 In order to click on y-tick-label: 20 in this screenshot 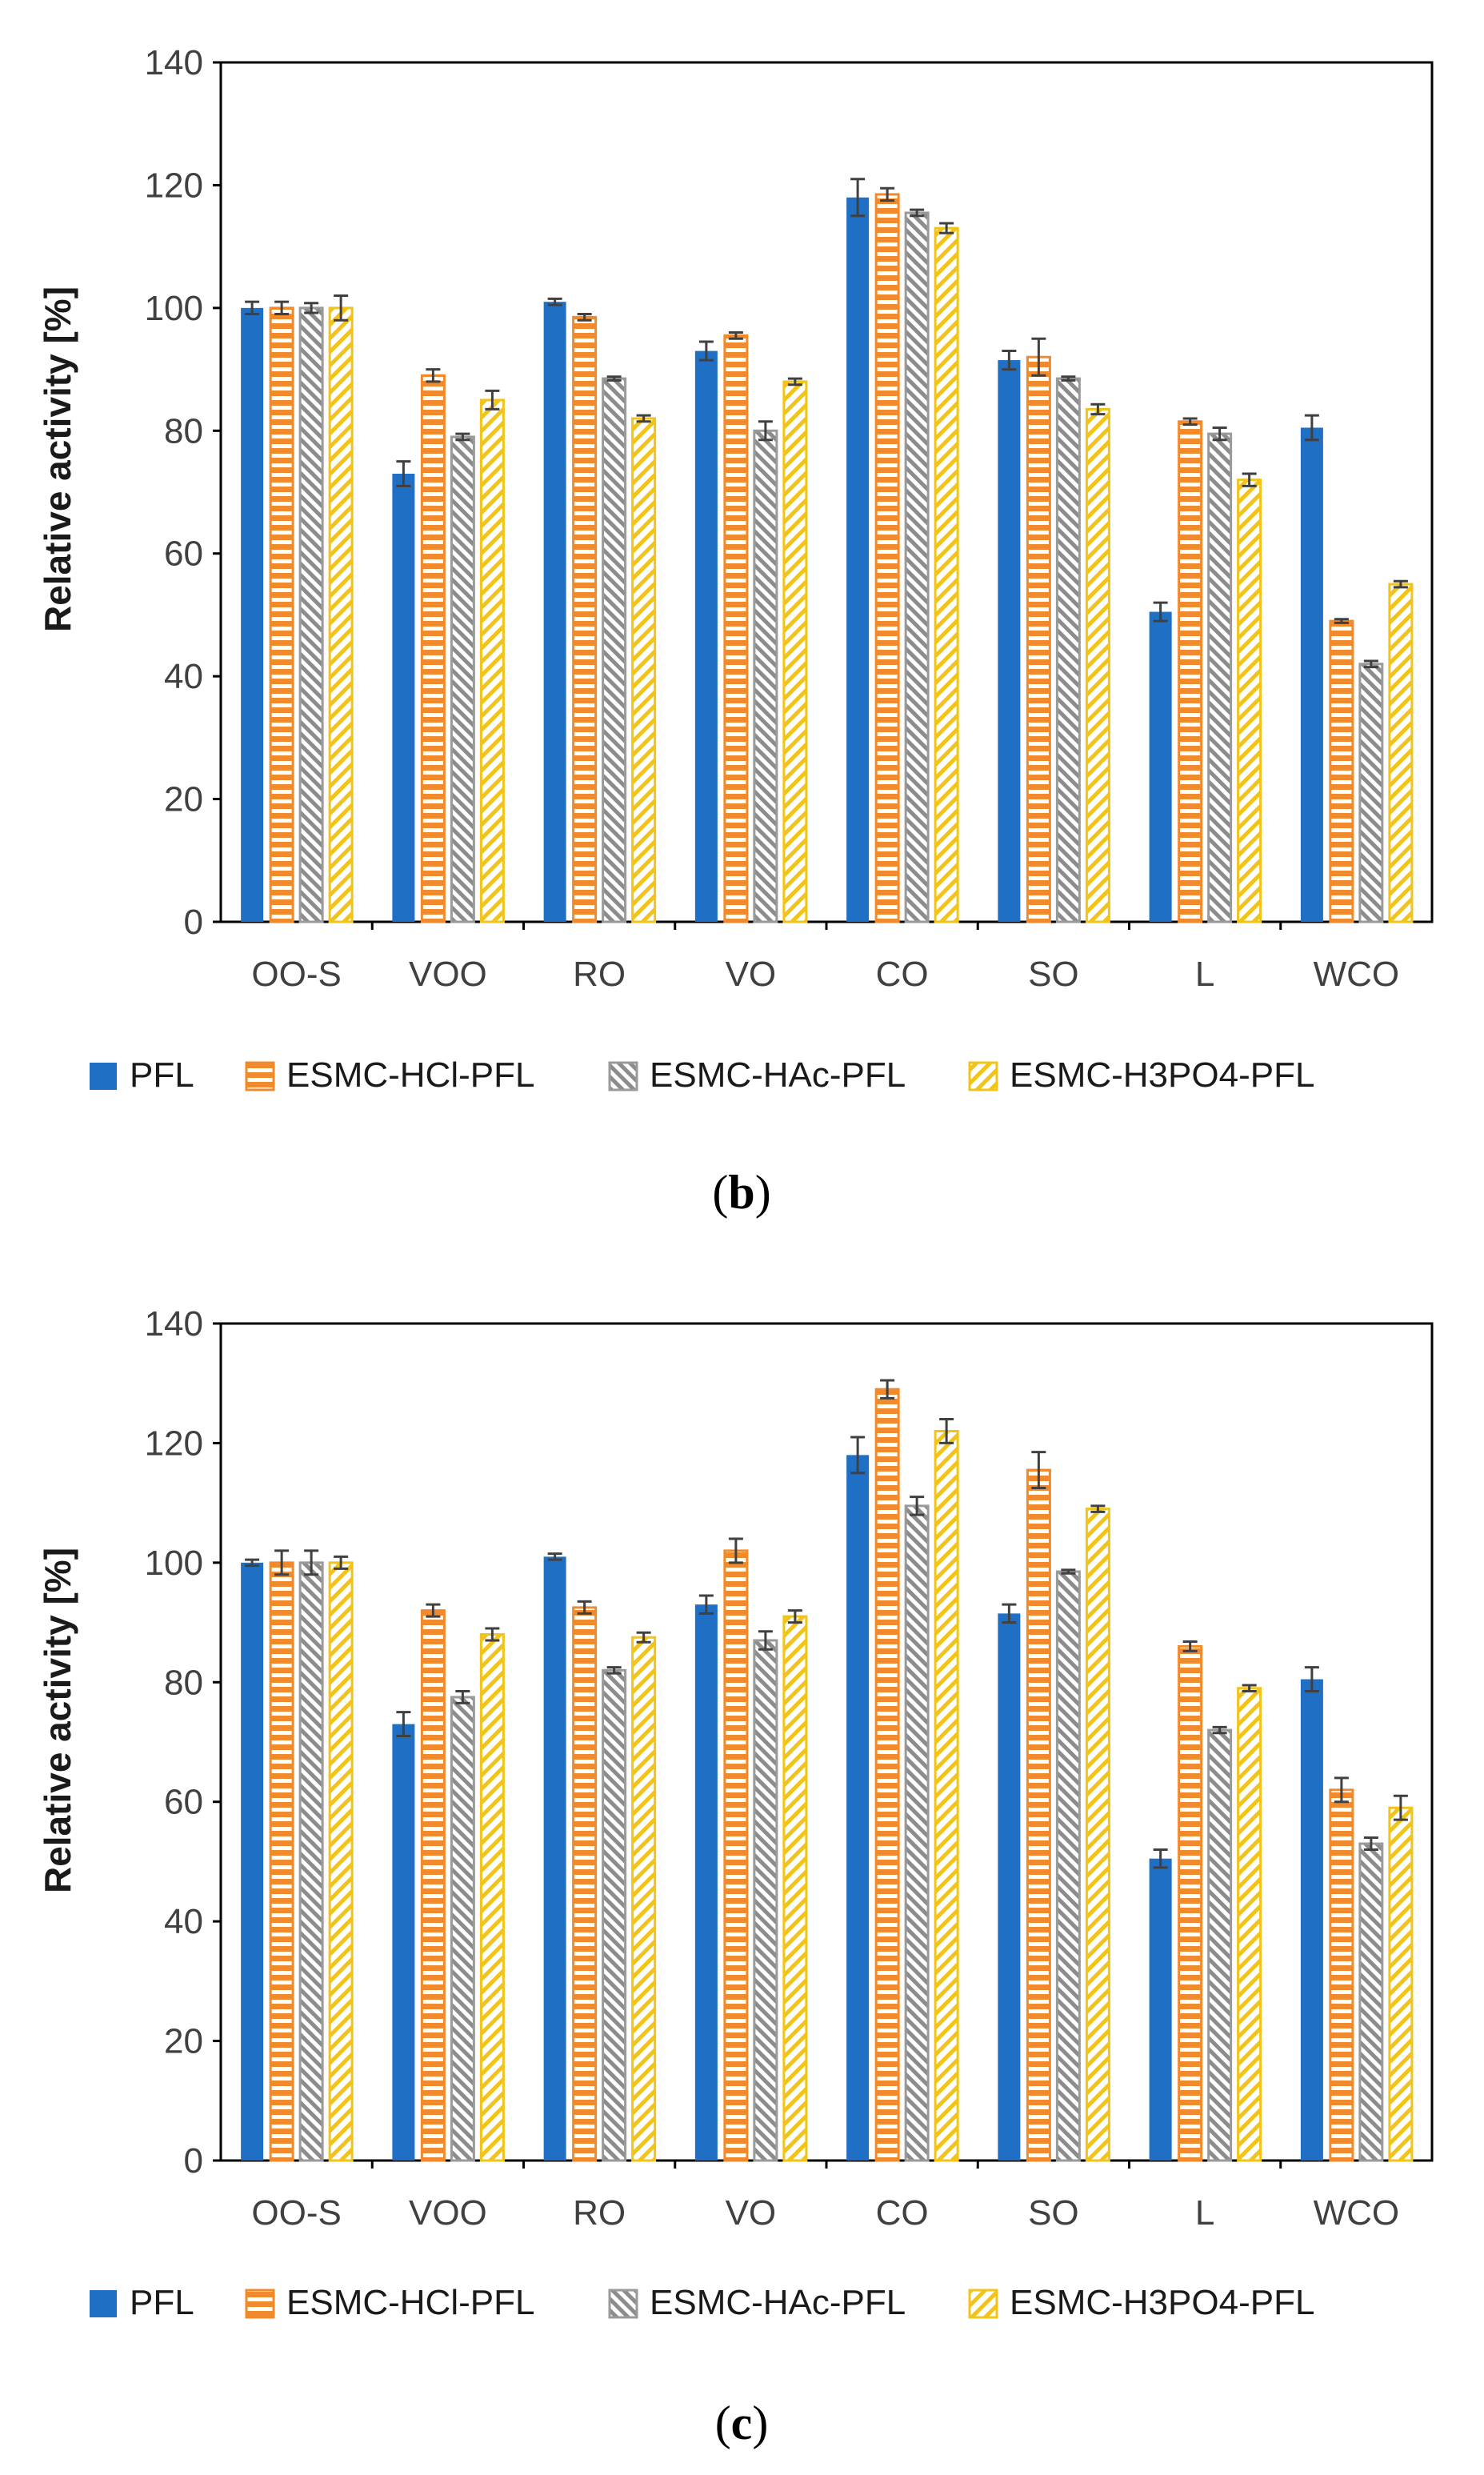, I will do `click(183, 2042)`.